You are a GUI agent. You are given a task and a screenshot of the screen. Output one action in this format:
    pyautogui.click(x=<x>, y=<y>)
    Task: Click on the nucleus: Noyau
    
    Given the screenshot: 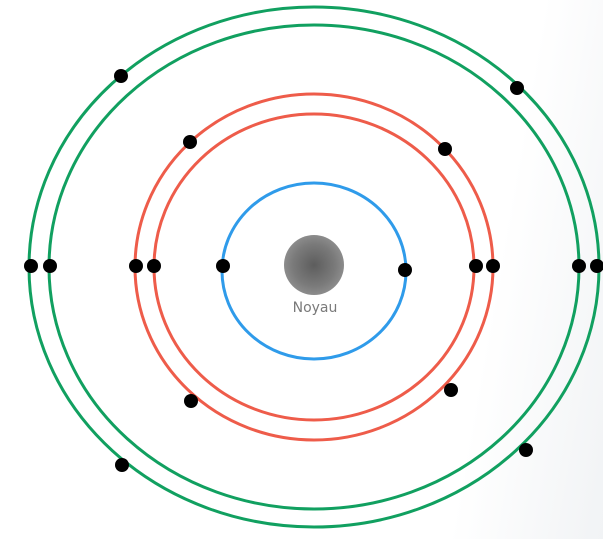 What is the action you would take?
    pyautogui.click(x=314, y=275)
    